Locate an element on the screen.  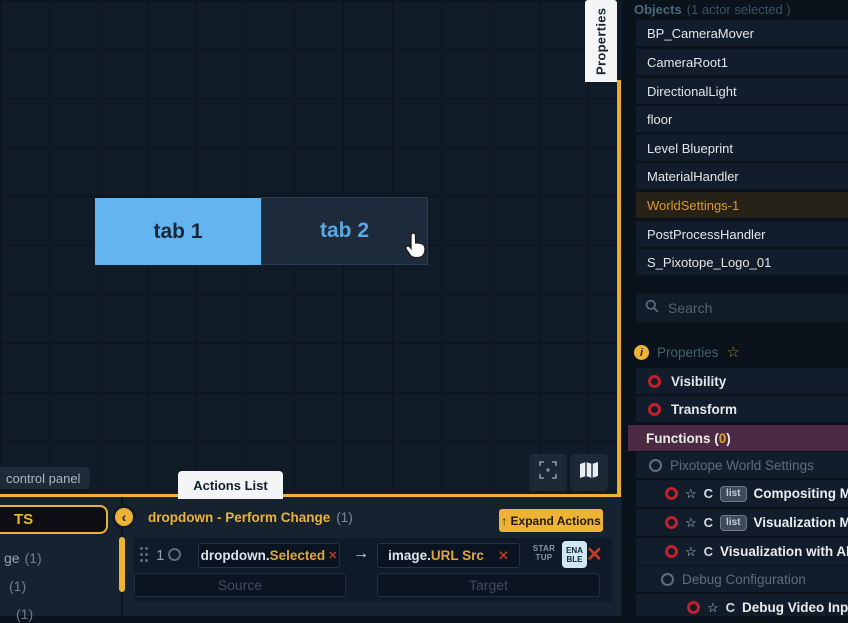
tab-2-label: tab 2 is located at coordinates (344, 230).